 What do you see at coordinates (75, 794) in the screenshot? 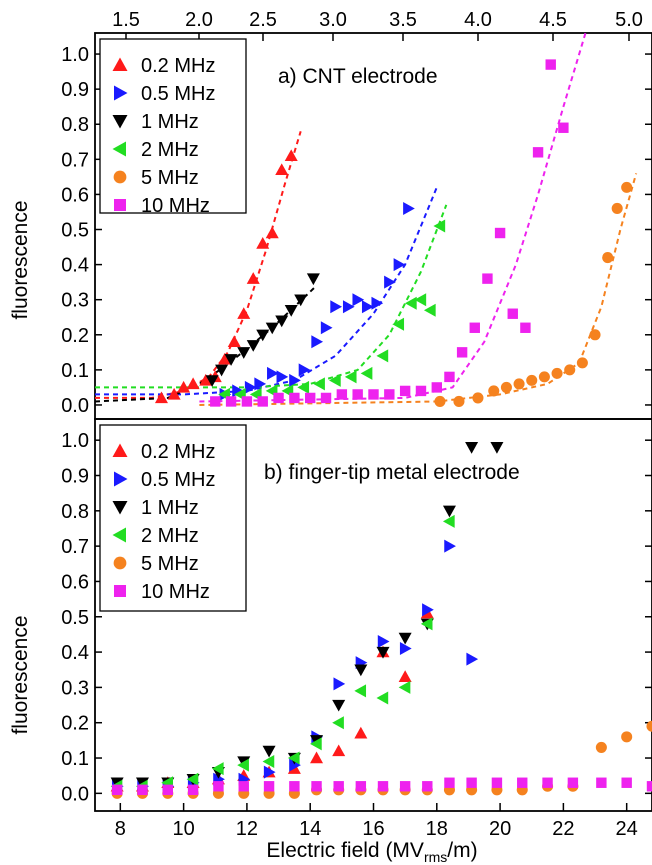
I see `y-tick-label: 0.0` at bounding box center [75, 794].